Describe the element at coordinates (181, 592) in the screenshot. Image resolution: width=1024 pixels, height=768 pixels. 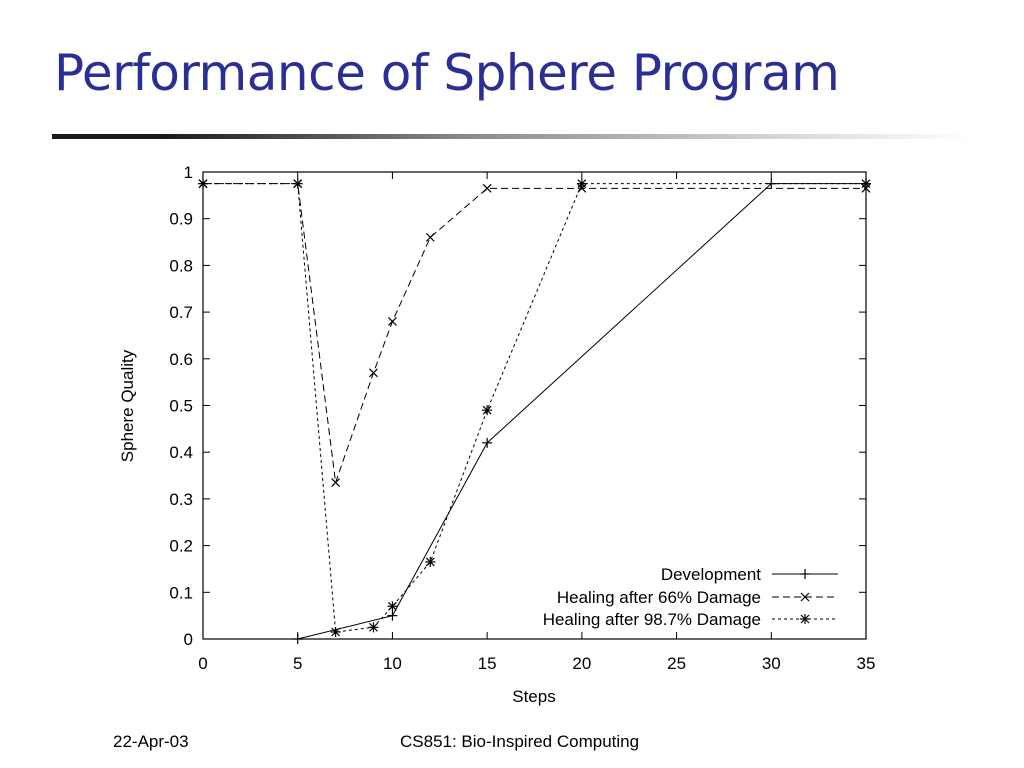
I see `y-tick-label: 0.1` at that location.